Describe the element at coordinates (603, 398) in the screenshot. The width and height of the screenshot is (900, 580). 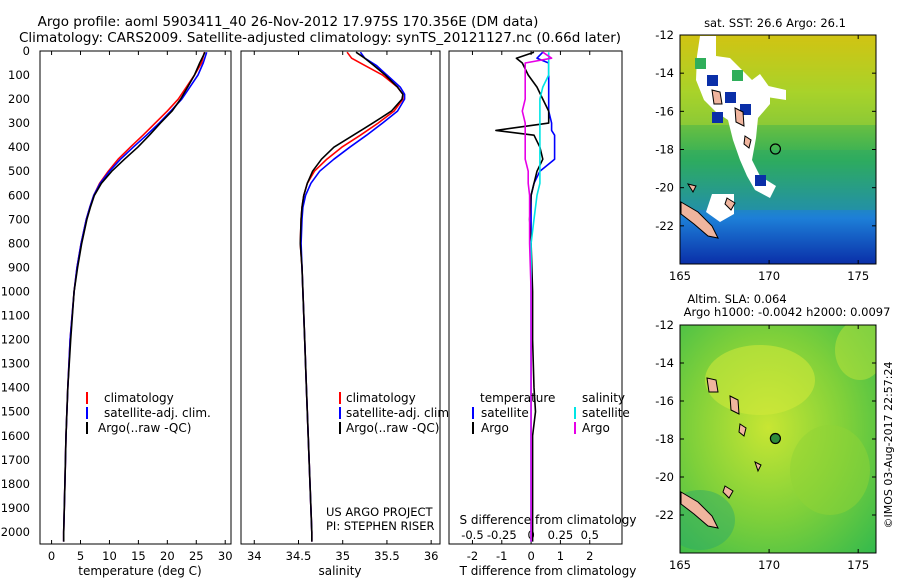
I see `legend-header-salinity: salinity` at that location.